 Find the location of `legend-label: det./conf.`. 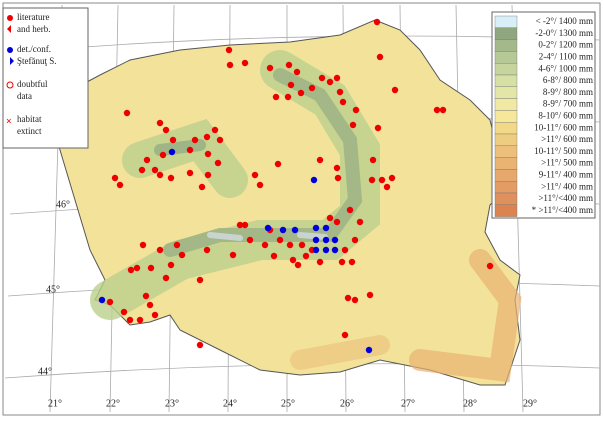

legend-label: det./conf. is located at coordinates (34, 49).